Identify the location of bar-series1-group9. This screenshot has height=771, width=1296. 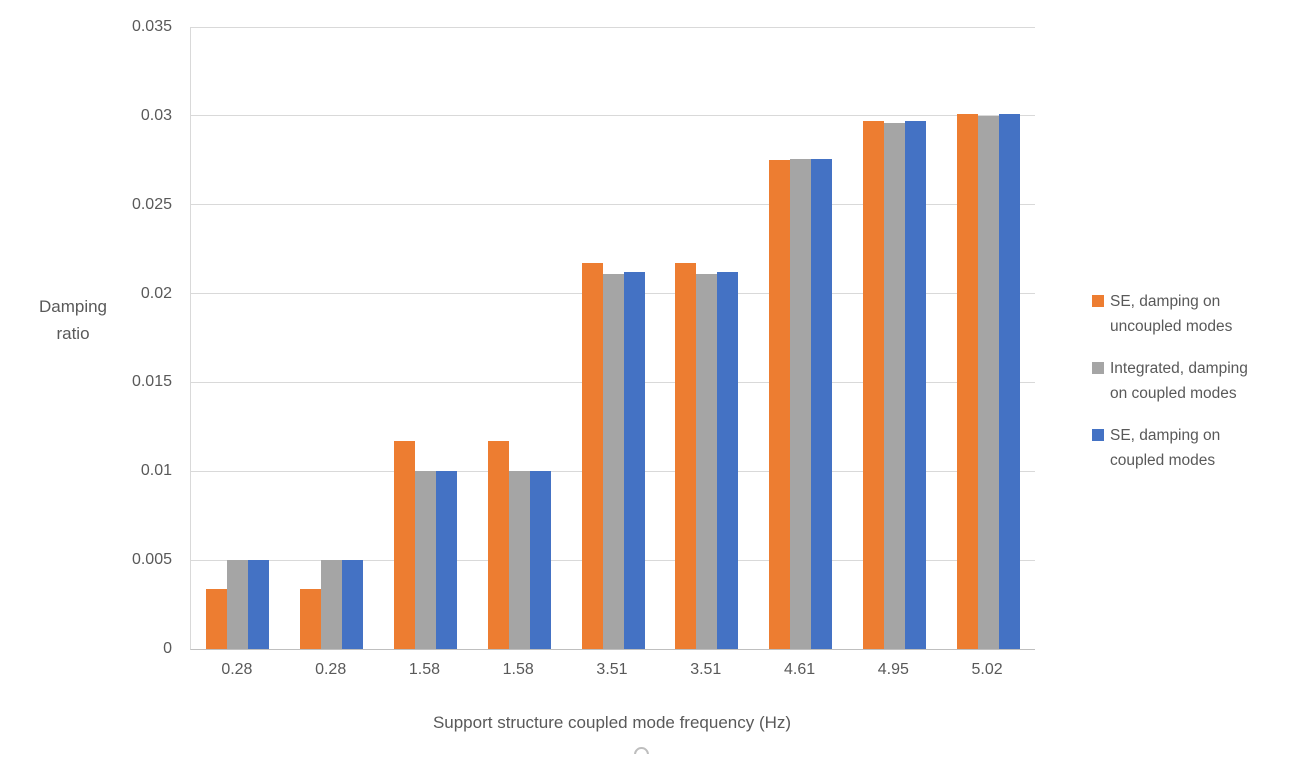
(967, 381).